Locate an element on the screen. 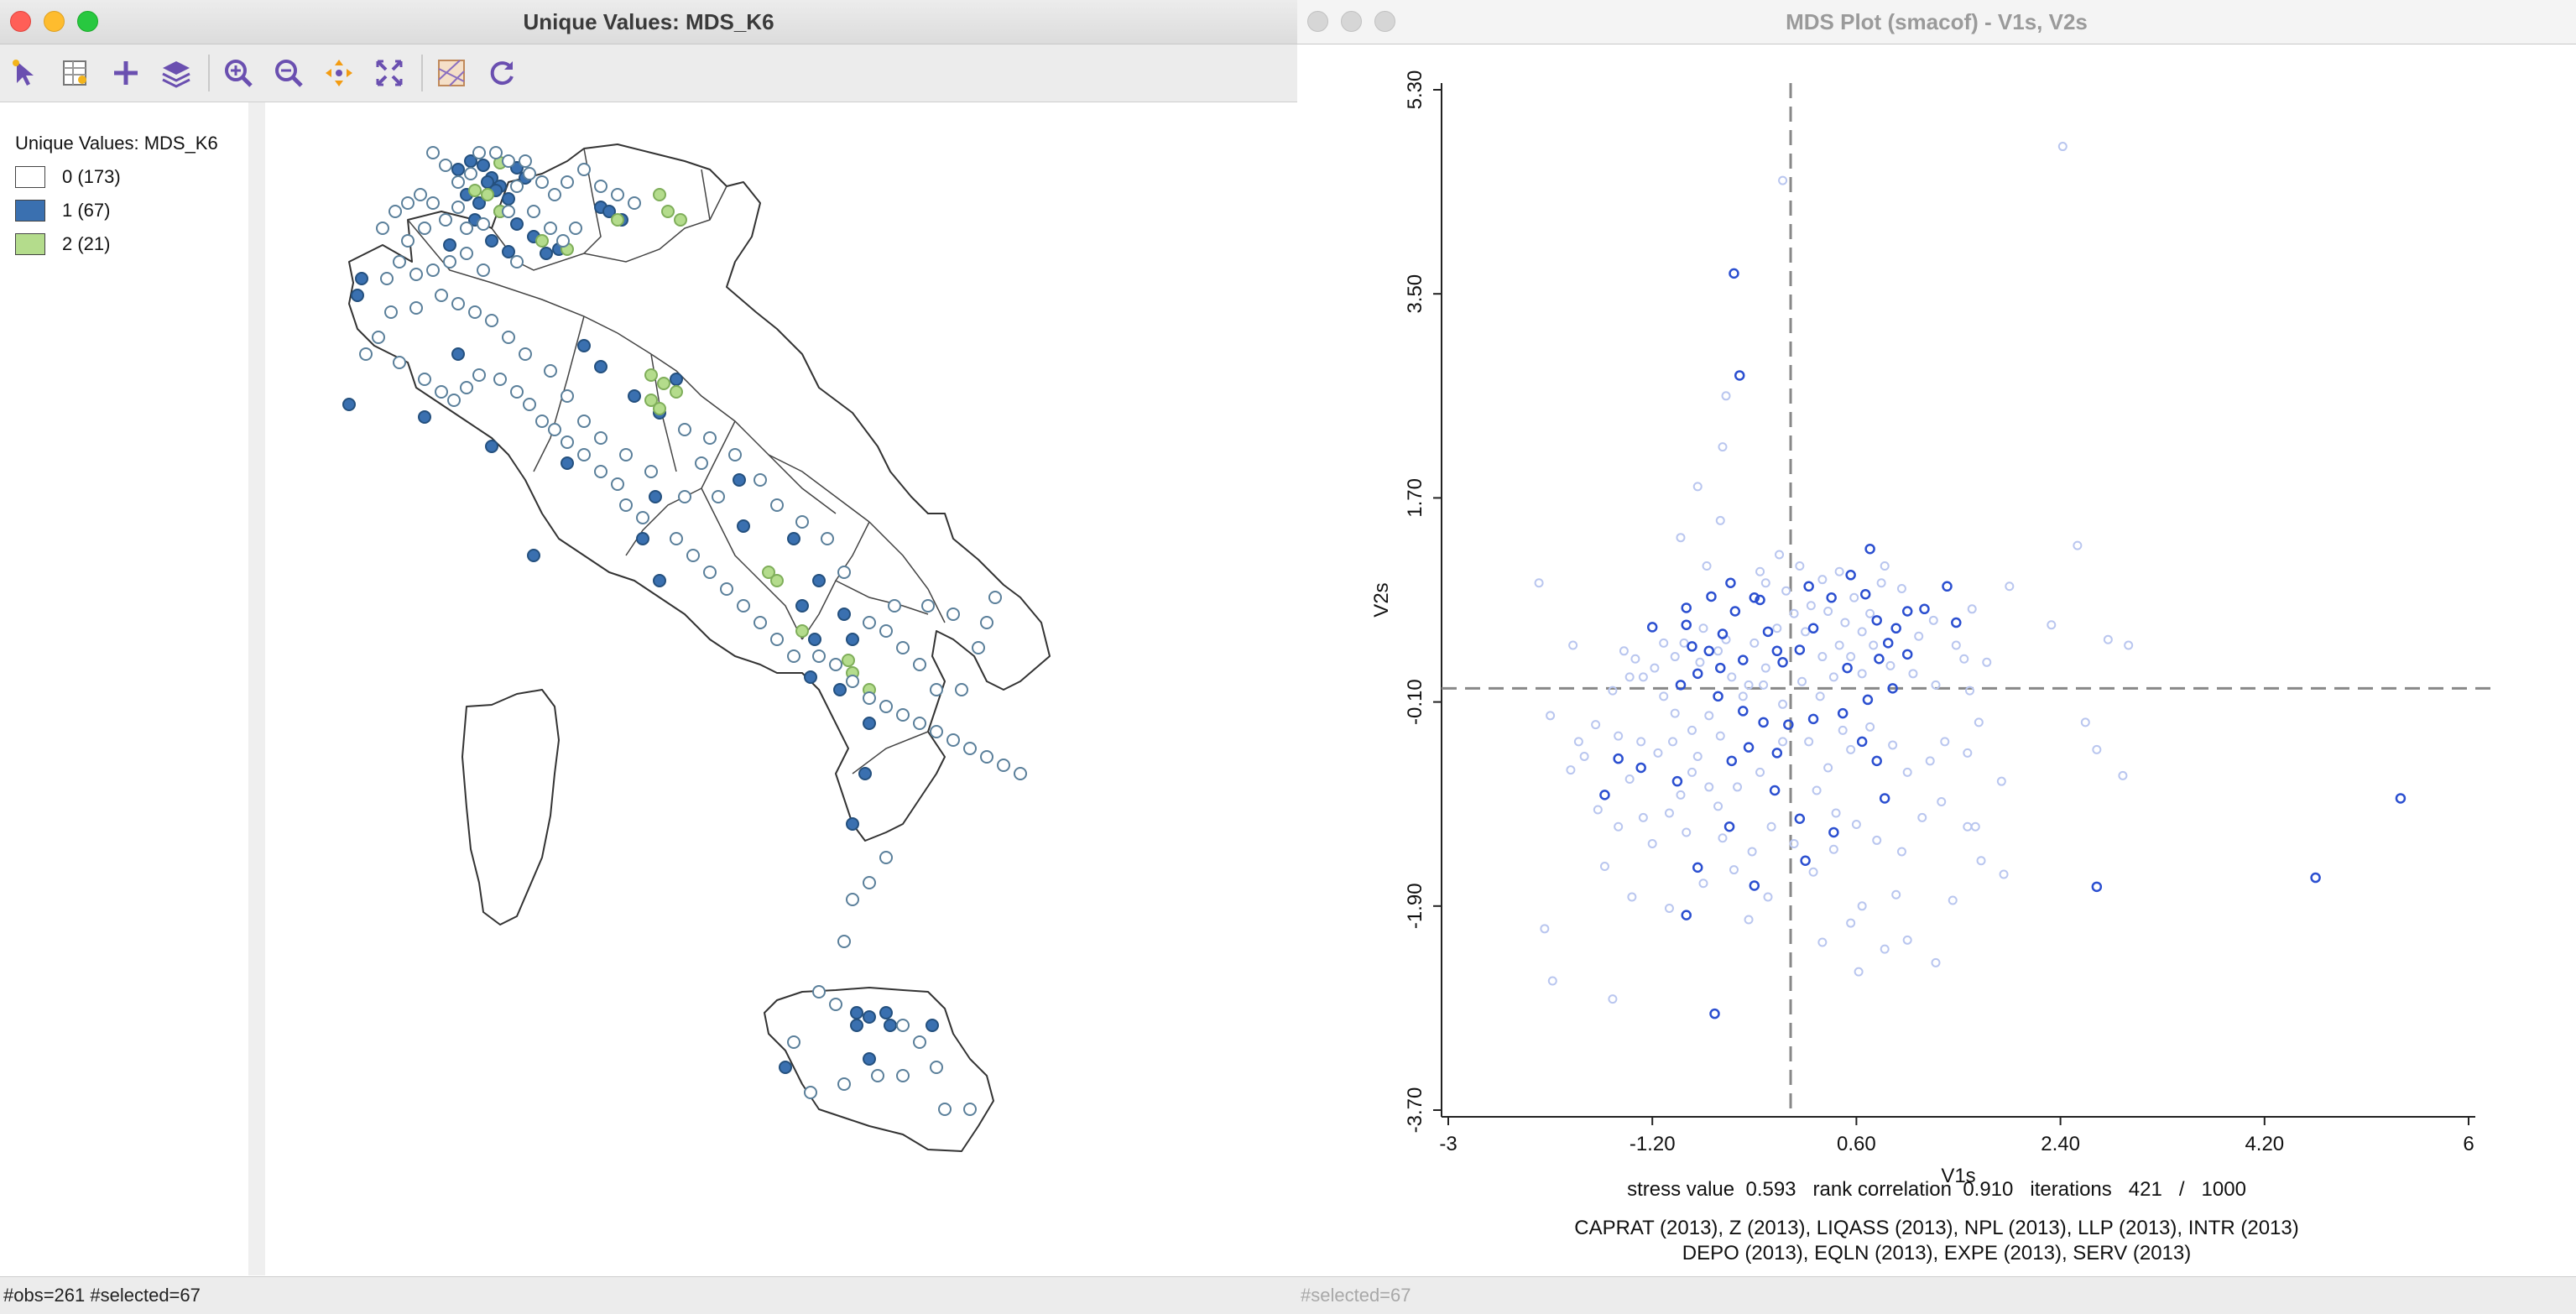  layers-icon is located at coordinates (176, 73).